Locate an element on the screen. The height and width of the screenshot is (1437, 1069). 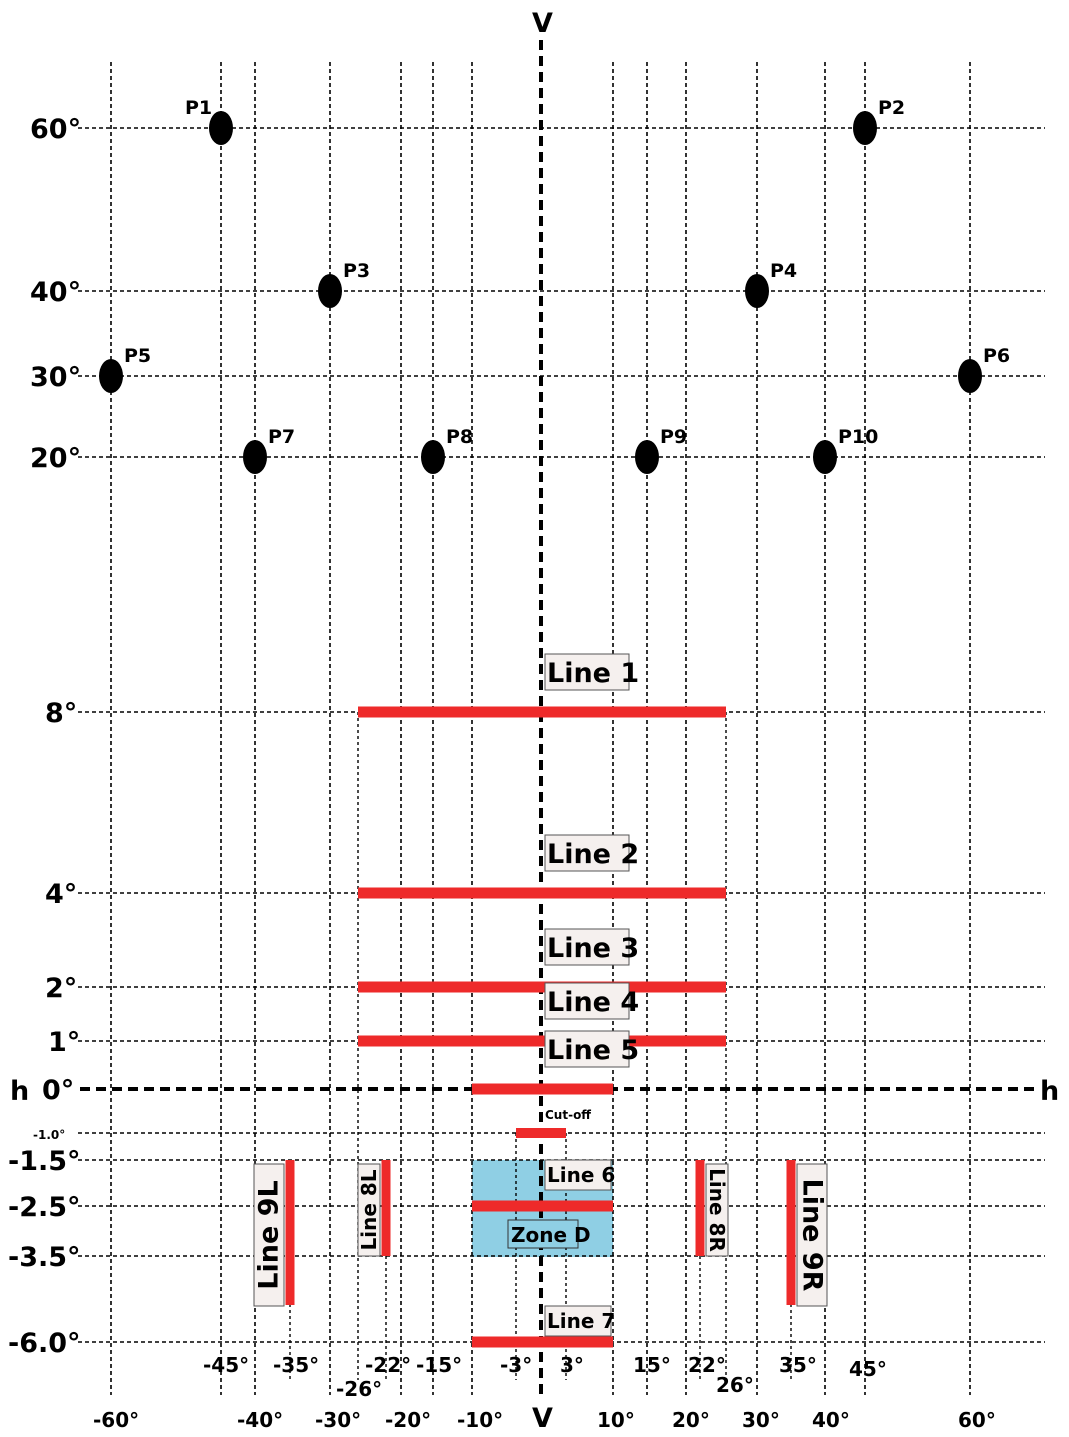
x-tick-label-upper: -15° is located at coordinates (439, 1365).